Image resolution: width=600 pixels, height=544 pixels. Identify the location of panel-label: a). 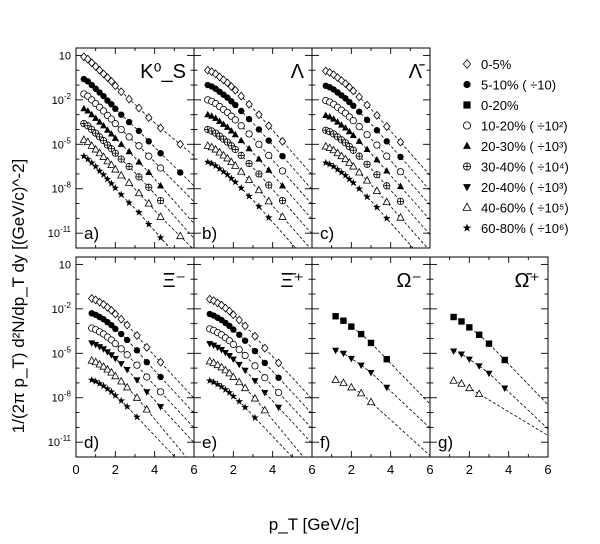
(91, 233).